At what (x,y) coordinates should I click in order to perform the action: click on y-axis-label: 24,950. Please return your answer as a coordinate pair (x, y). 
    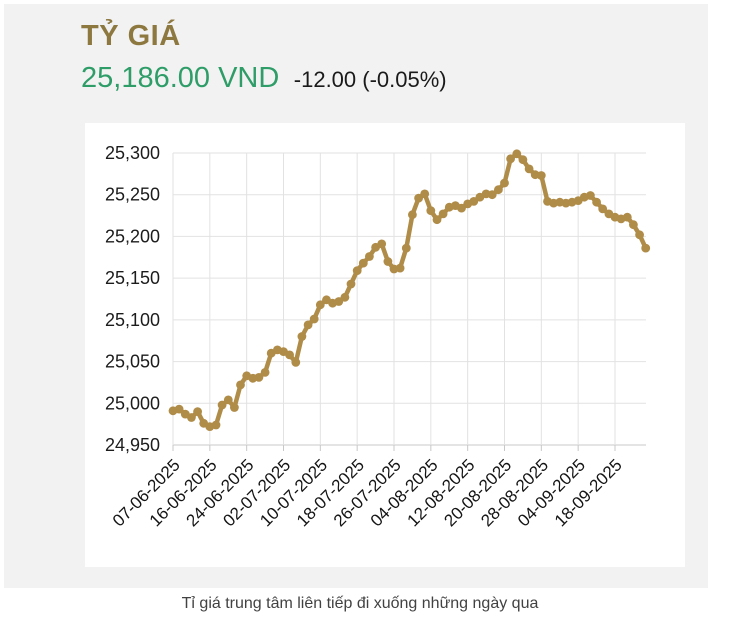
    Looking at the image, I should click on (132, 445).